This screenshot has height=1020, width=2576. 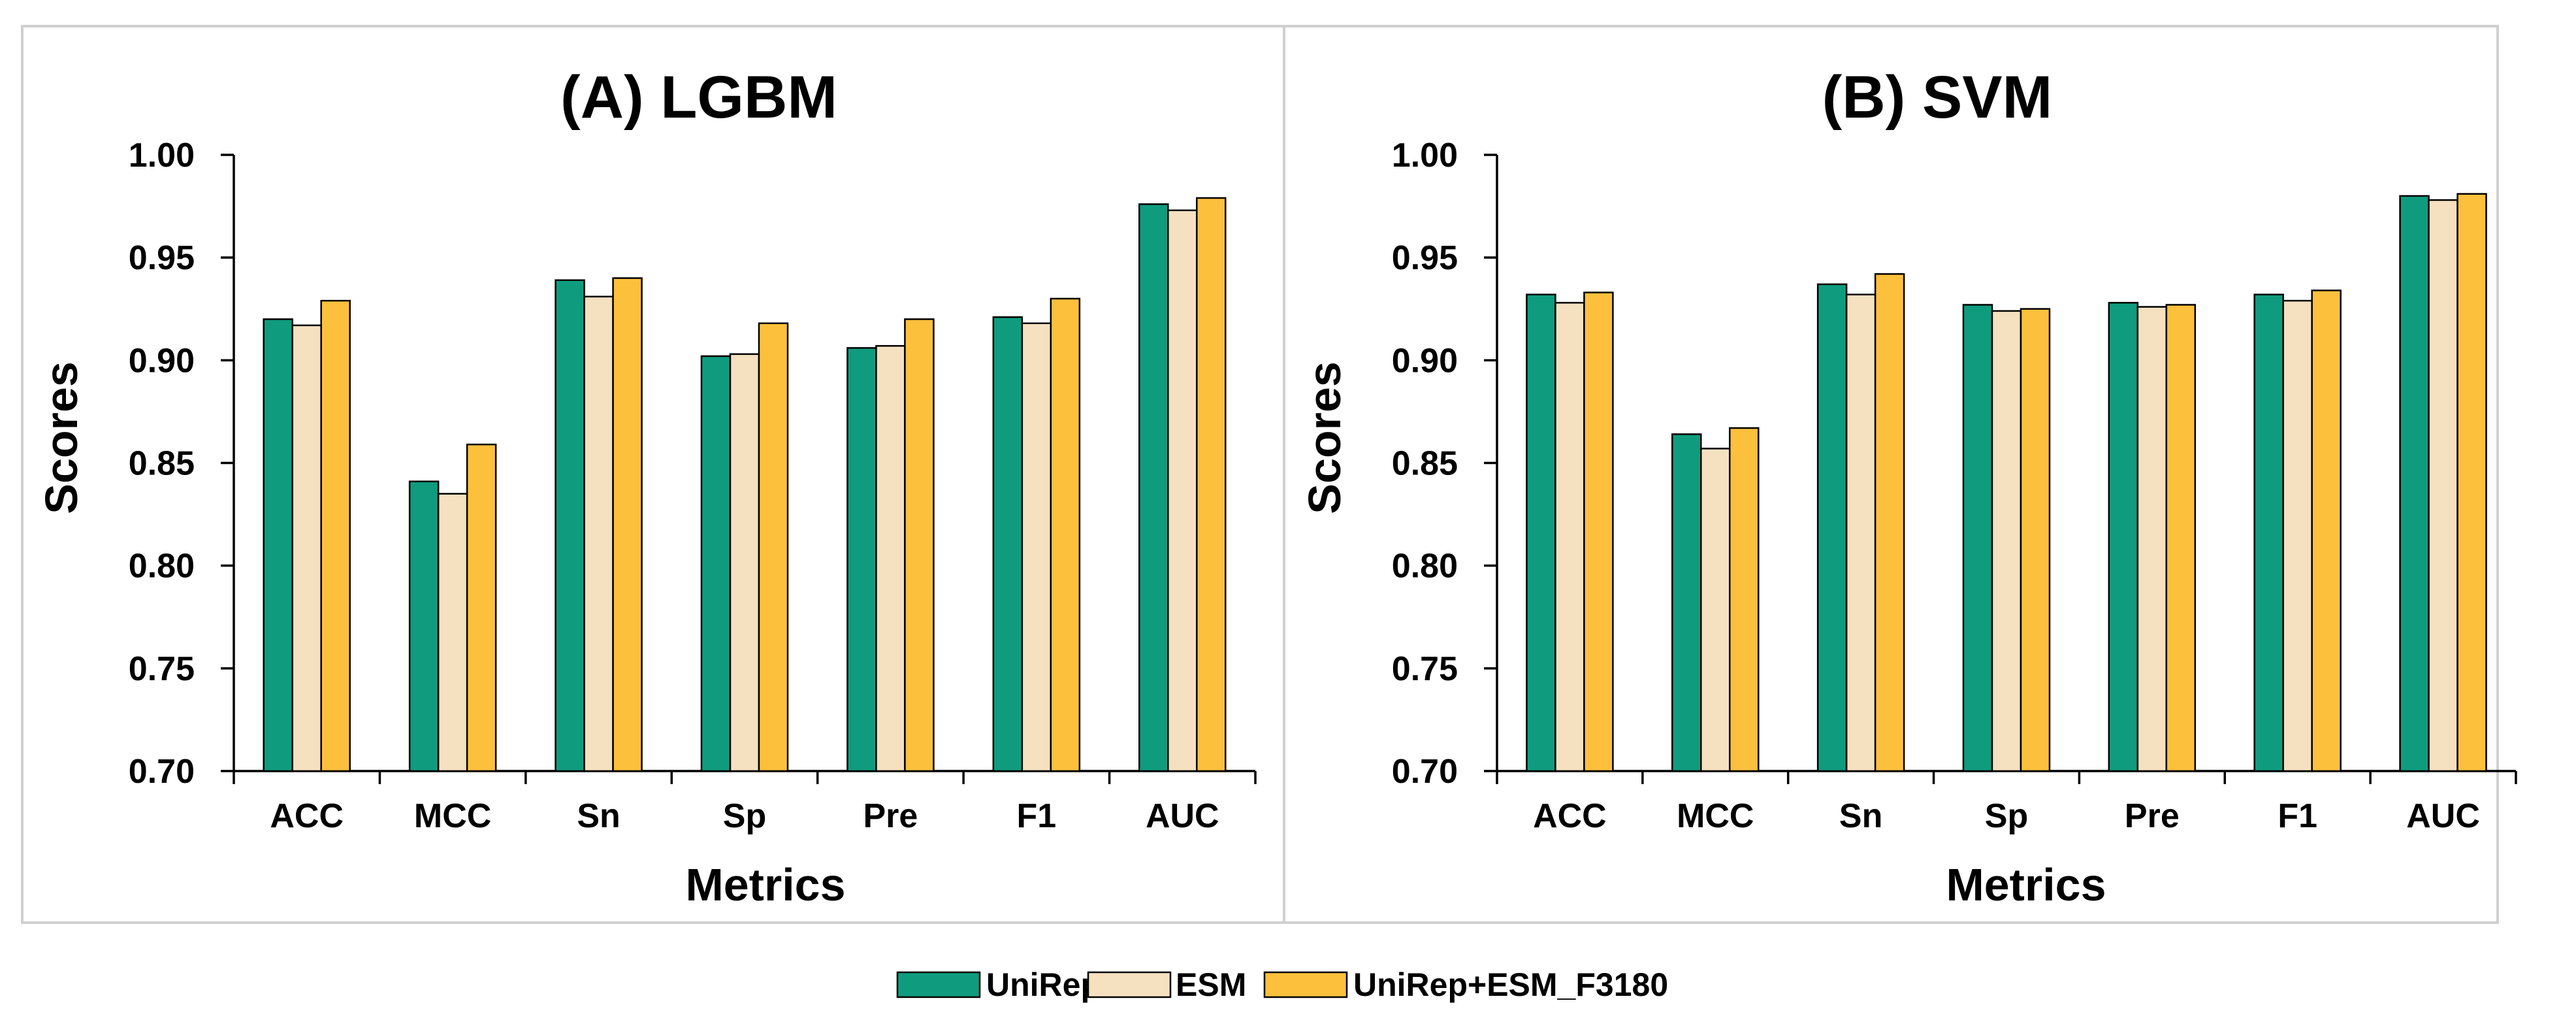 What do you see at coordinates (1425, 464) in the screenshot?
I see `panel-b-y-tick-label: 0.85` at bounding box center [1425, 464].